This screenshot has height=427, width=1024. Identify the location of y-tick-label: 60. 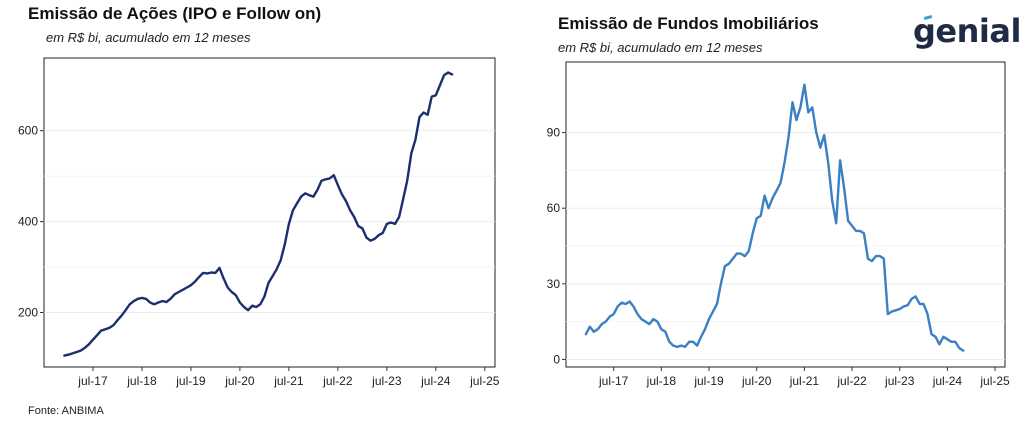
(554, 208).